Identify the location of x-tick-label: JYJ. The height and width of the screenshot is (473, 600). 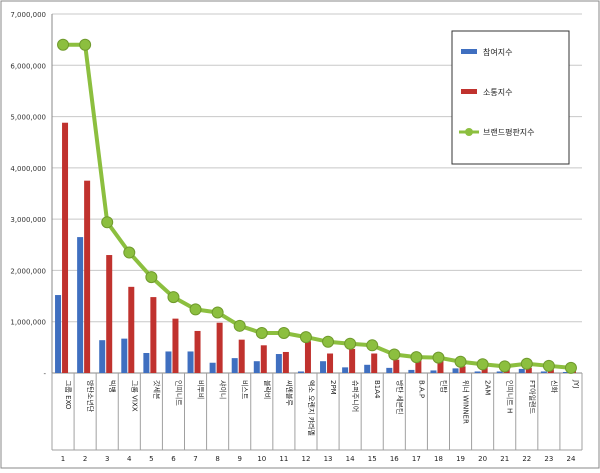
(576, 383).